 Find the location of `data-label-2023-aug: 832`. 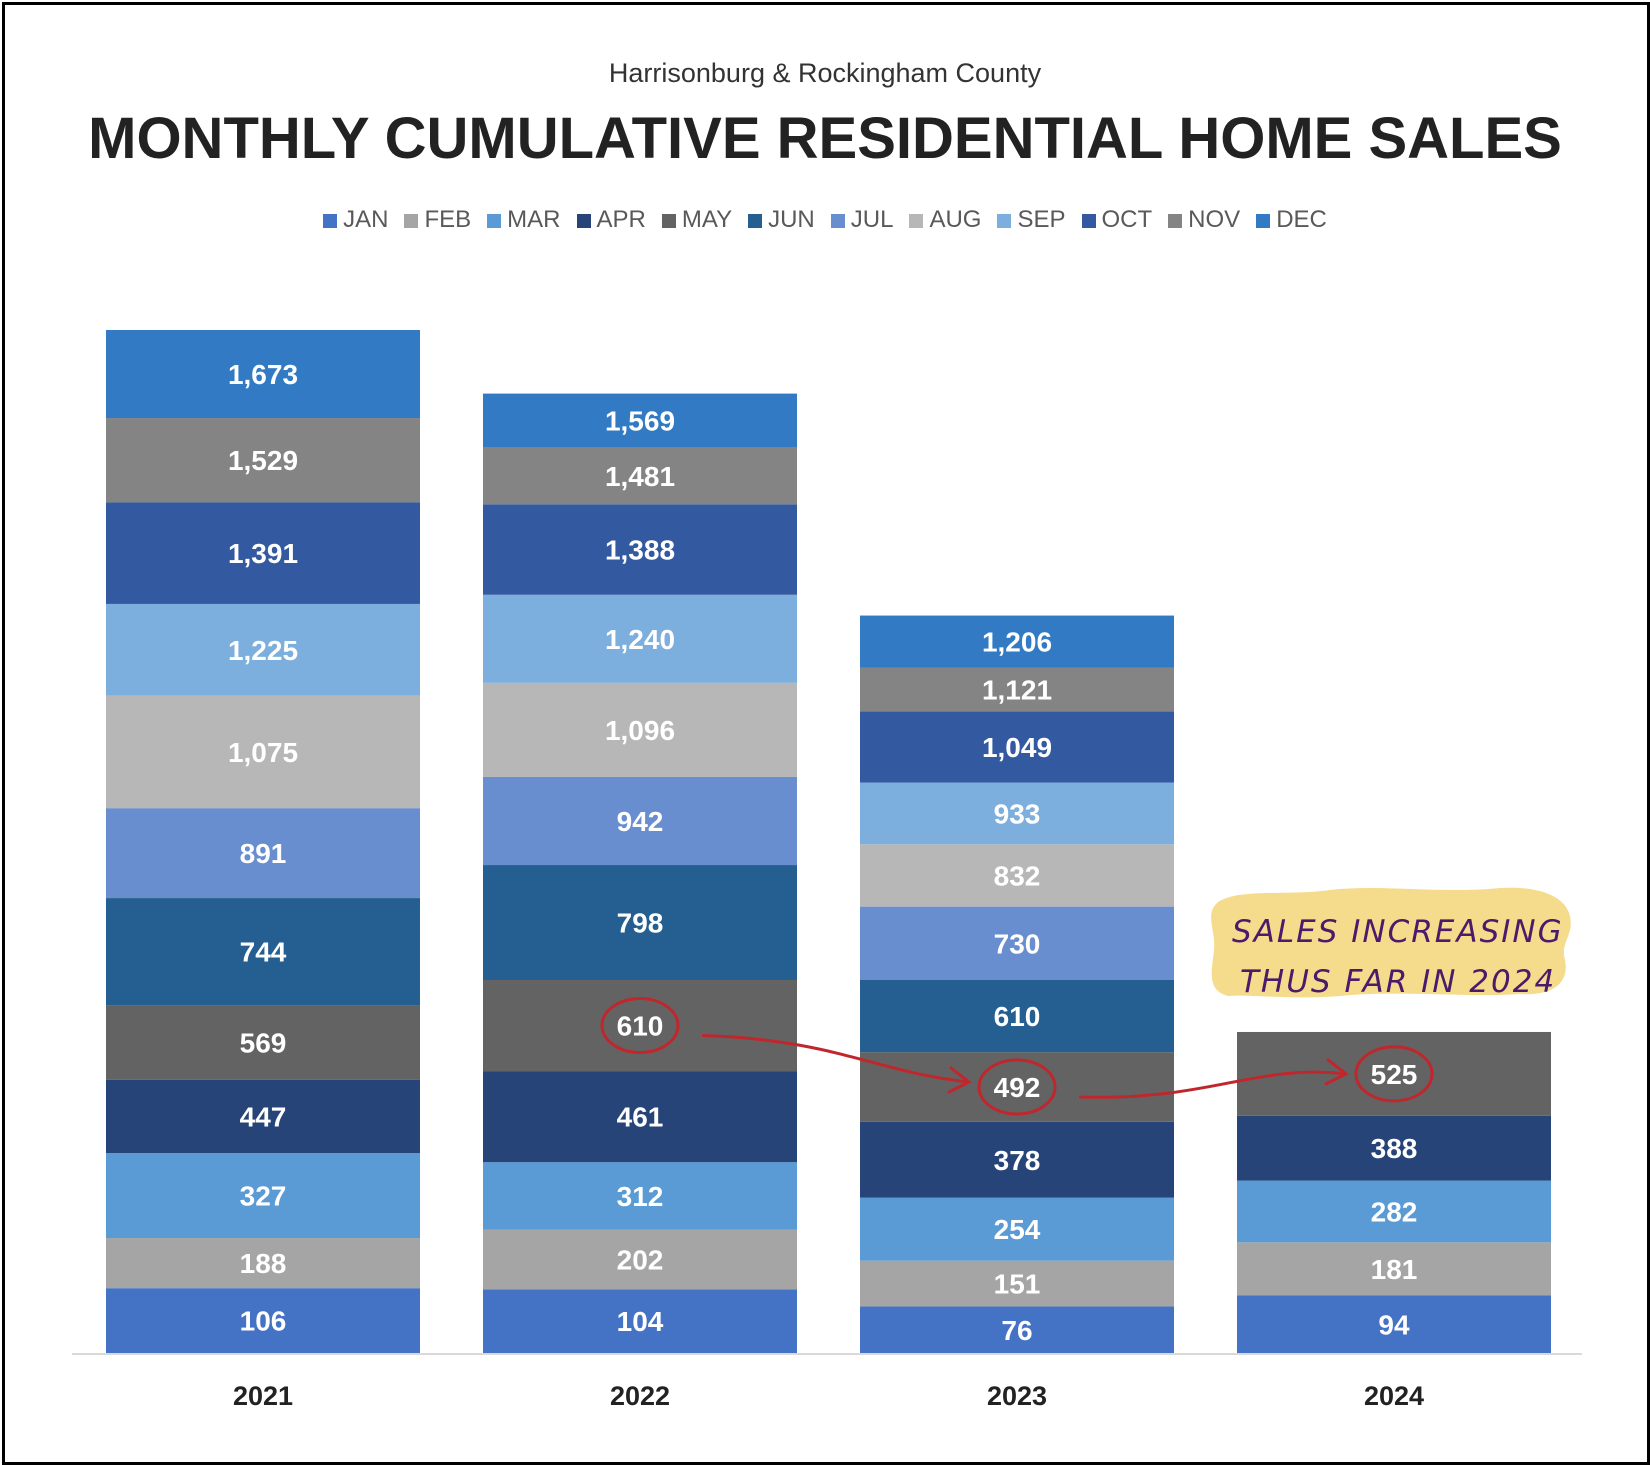

data-label-2023-aug: 832 is located at coordinates (1017, 875).